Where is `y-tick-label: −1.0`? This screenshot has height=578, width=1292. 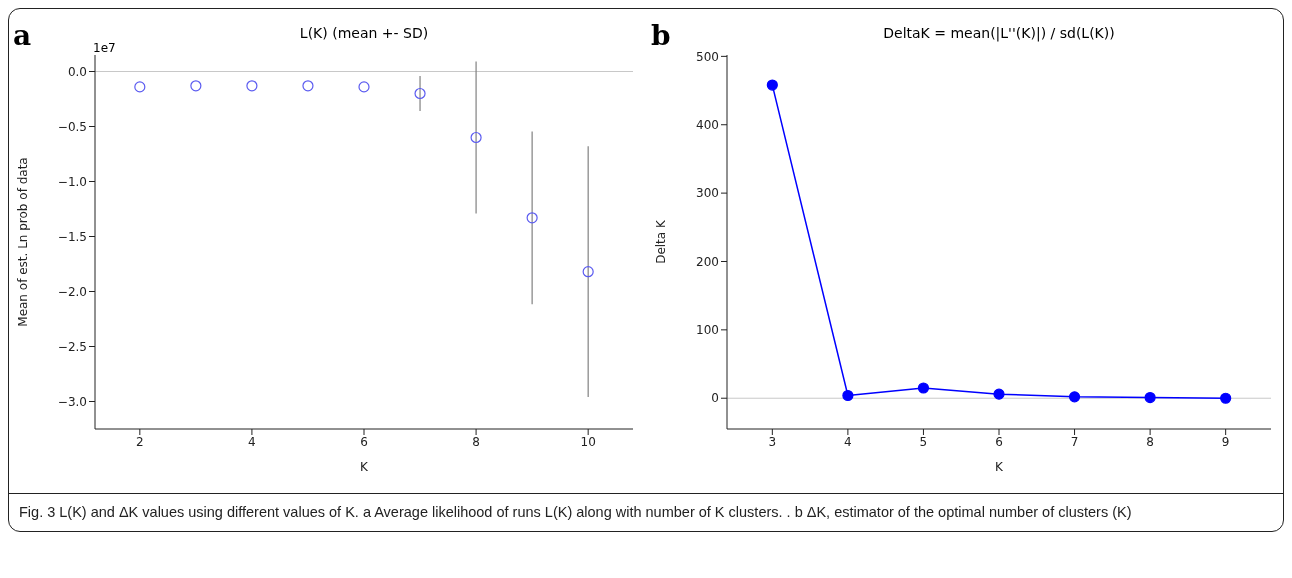
y-tick-label: −1.0 is located at coordinates (72, 181).